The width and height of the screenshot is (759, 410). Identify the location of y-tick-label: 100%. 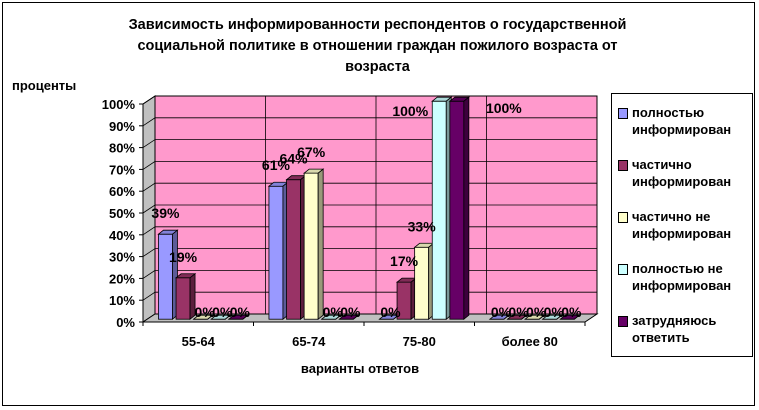
(119, 104).